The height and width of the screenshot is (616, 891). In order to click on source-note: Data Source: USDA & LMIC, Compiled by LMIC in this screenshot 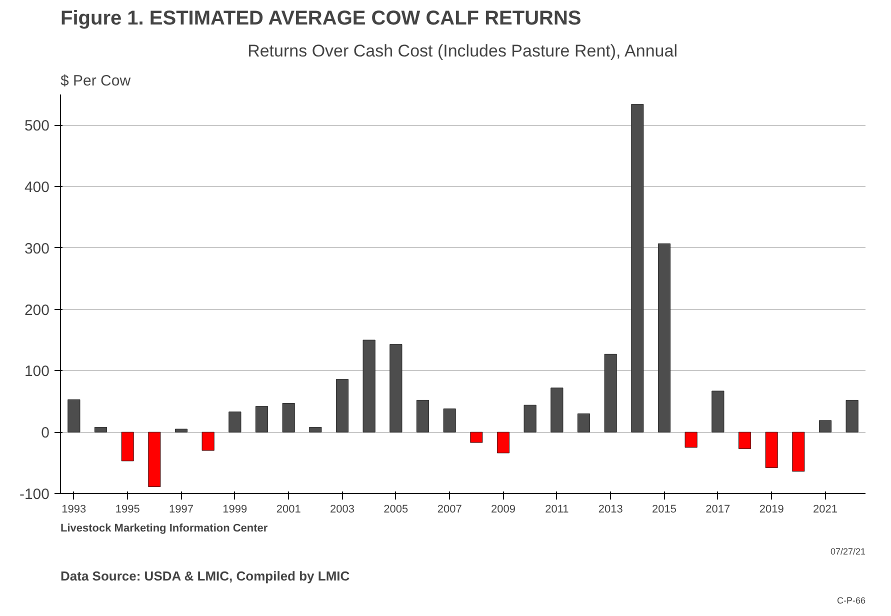, I will do `click(205, 576)`.